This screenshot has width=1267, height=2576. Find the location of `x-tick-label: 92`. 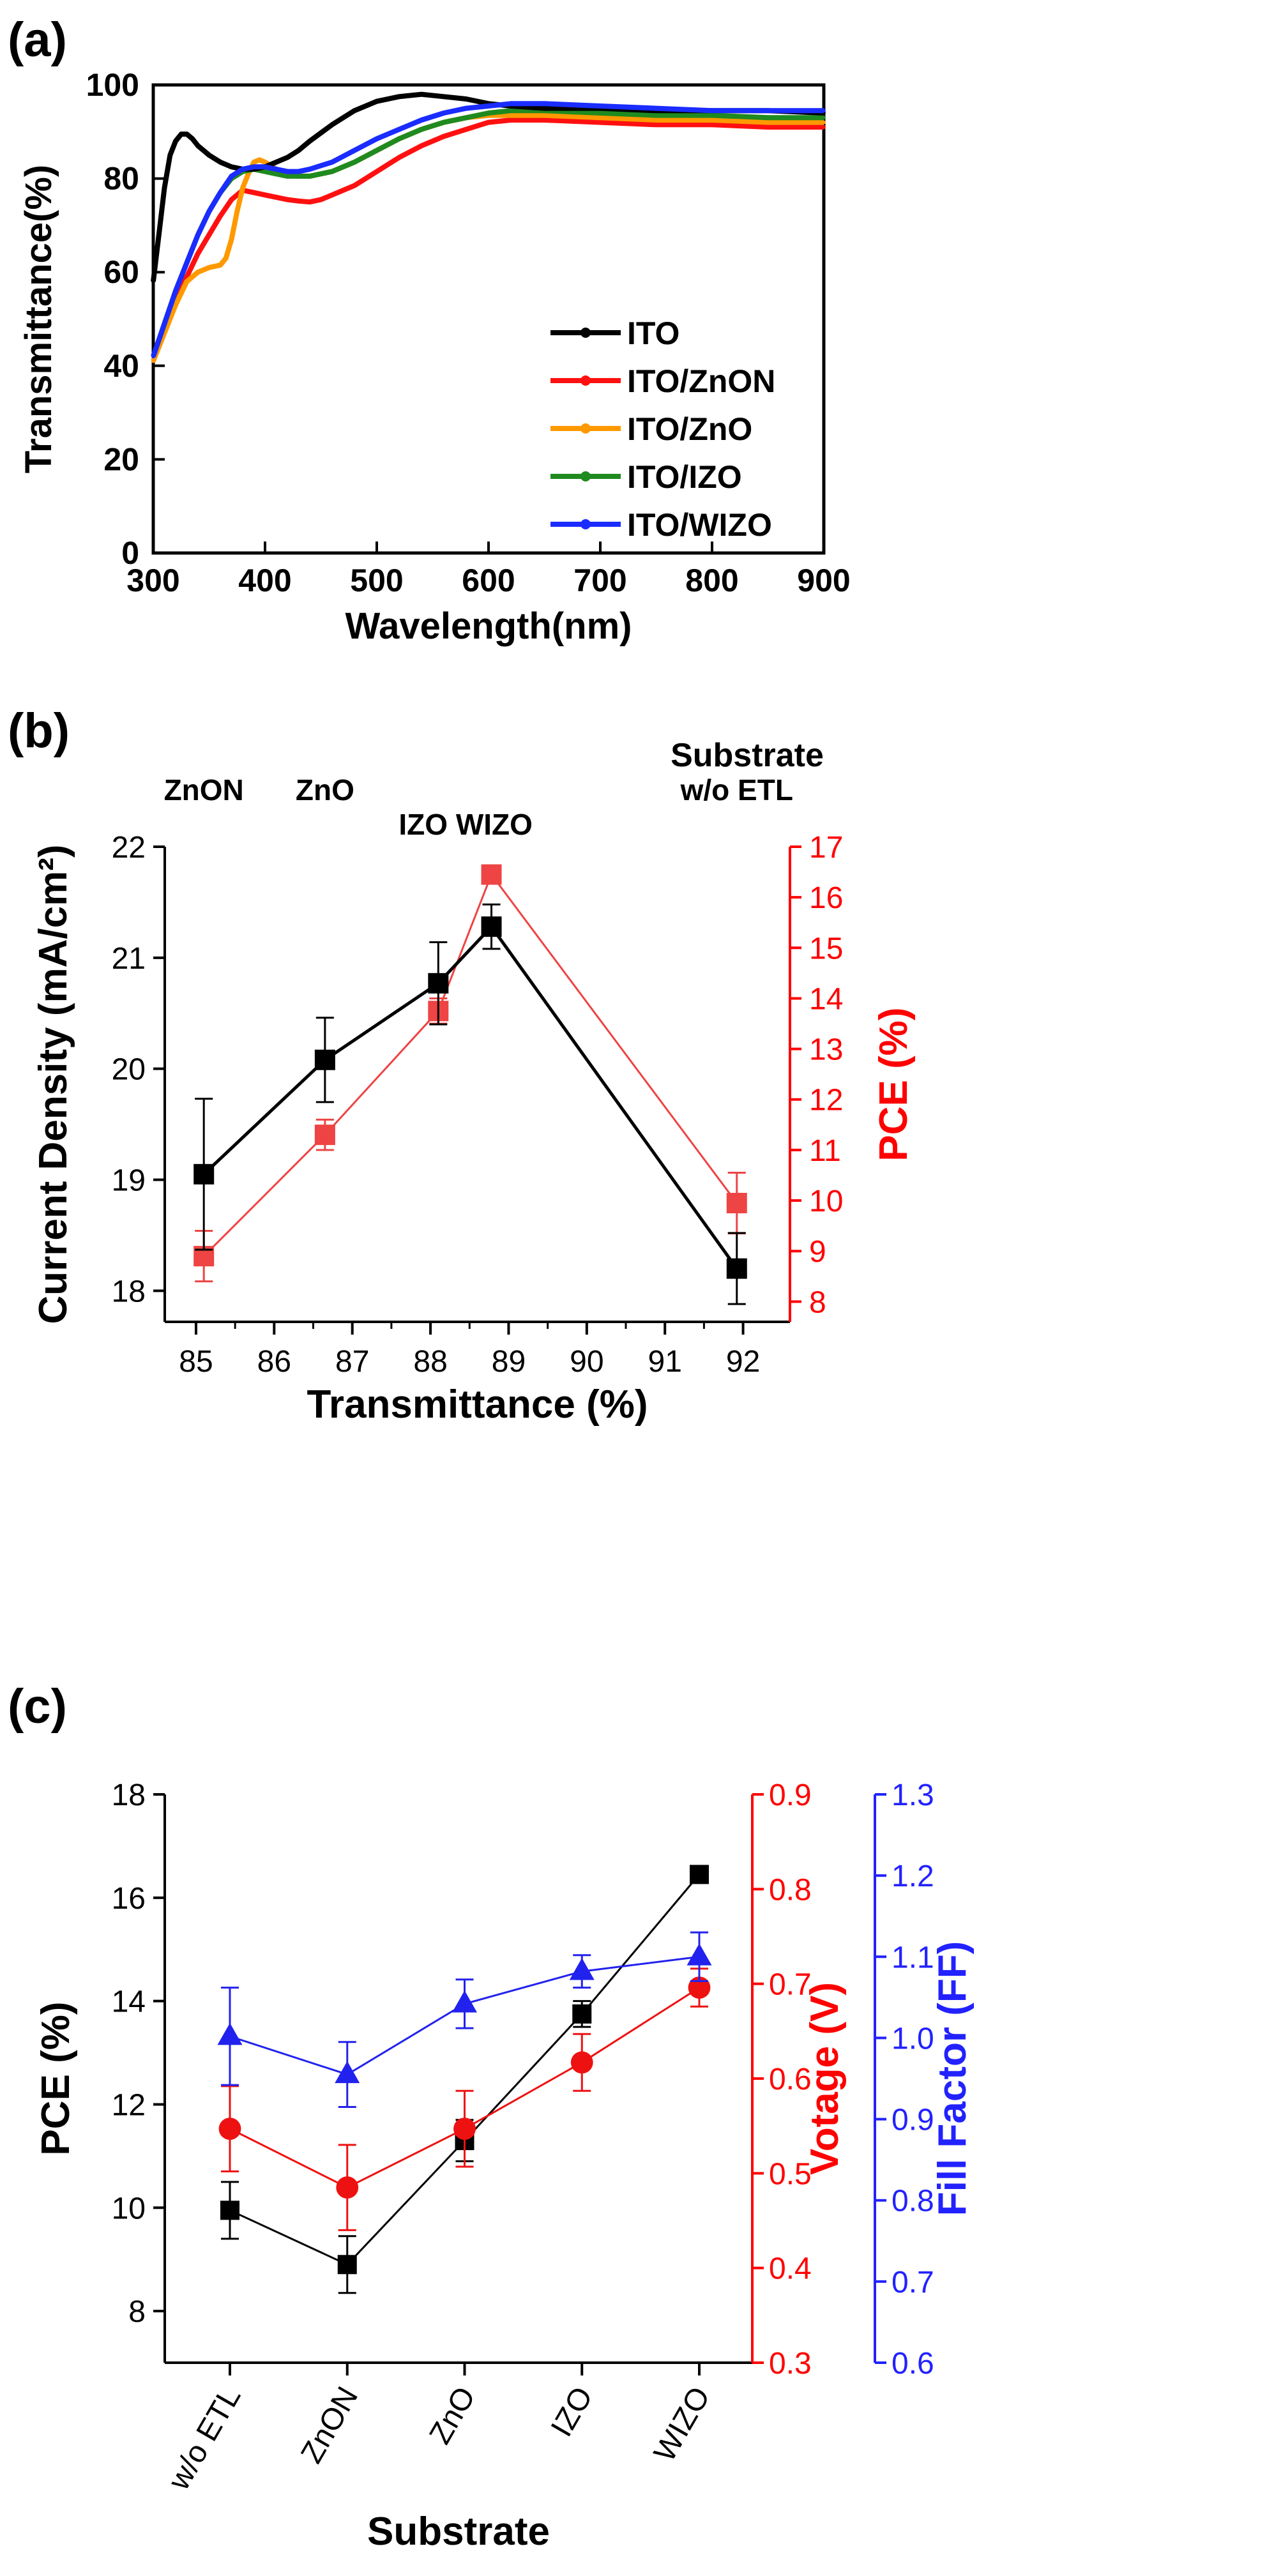

x-tick-label: 92 is located at coordinates (743, 1362).